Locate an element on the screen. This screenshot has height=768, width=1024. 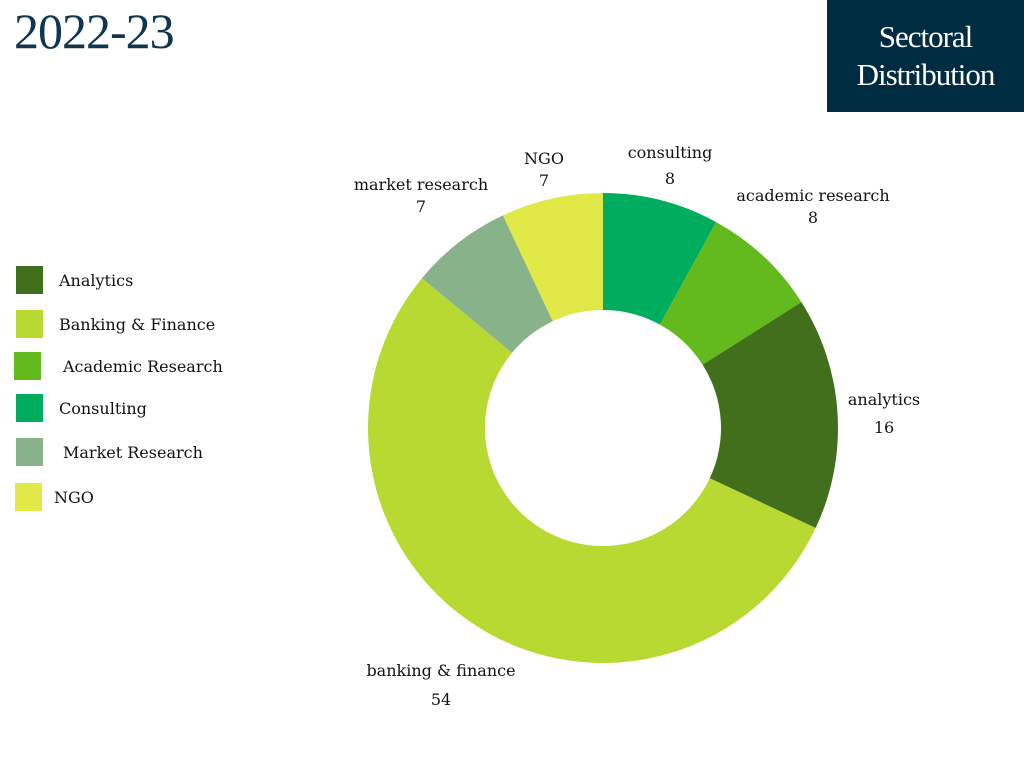
legend-item-ngo: NGO is located at coordinates (54, 497).